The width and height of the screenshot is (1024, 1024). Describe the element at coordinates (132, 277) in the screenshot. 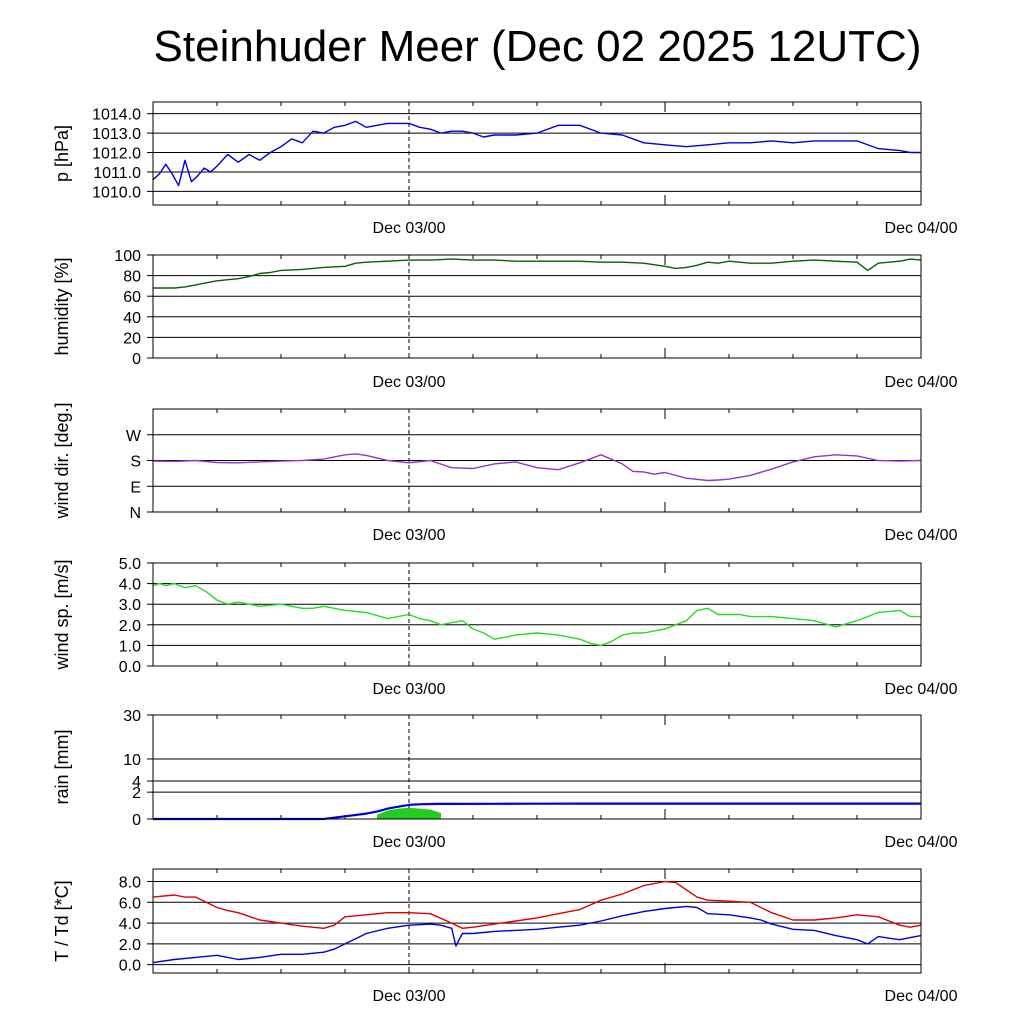

I see `y-tick-label-humidity: 80` at that location.